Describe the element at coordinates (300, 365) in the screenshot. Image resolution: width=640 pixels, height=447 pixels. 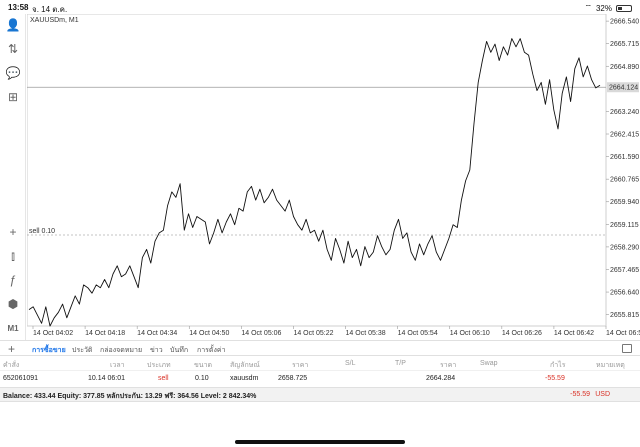
I see `header-price: ราคา` at that location.